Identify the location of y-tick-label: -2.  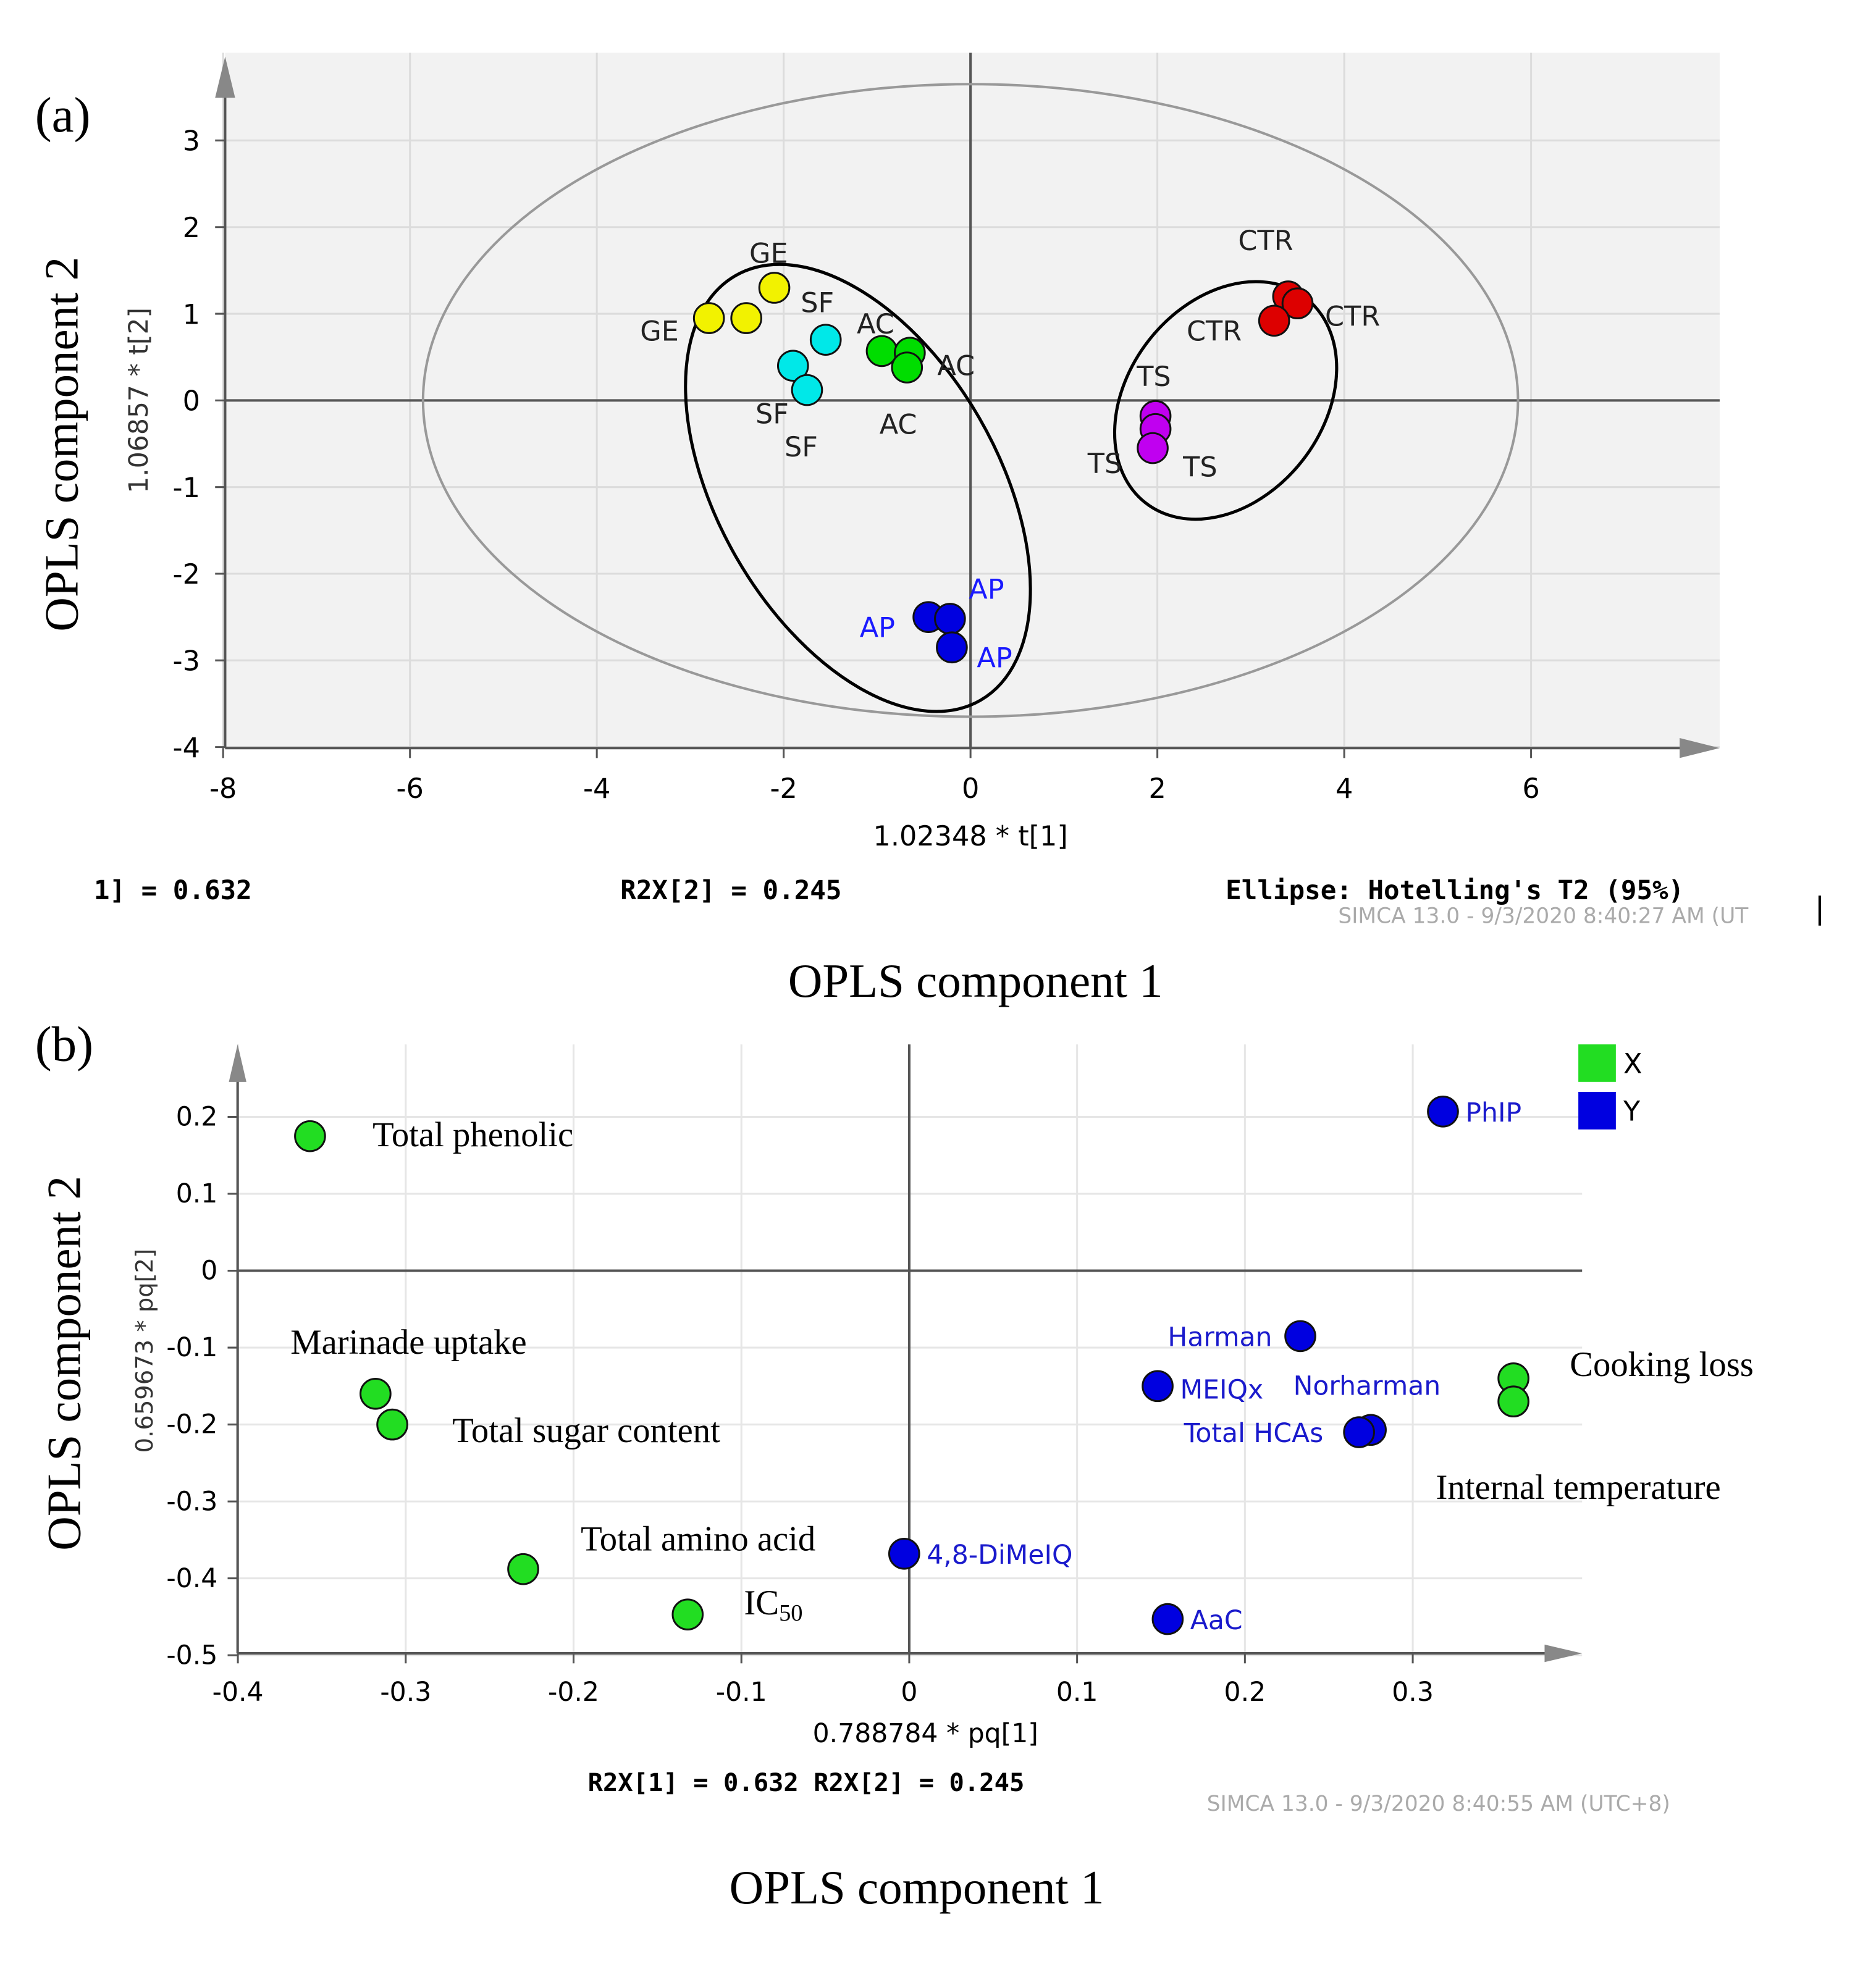
(186, 574).